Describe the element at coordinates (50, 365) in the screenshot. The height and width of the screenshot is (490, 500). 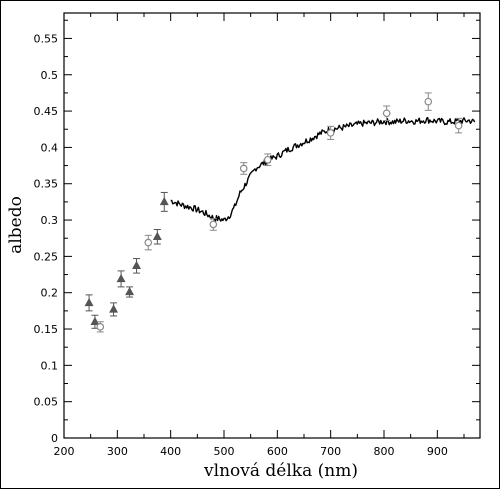
I see `y-tick-label: 0.1` at that location.